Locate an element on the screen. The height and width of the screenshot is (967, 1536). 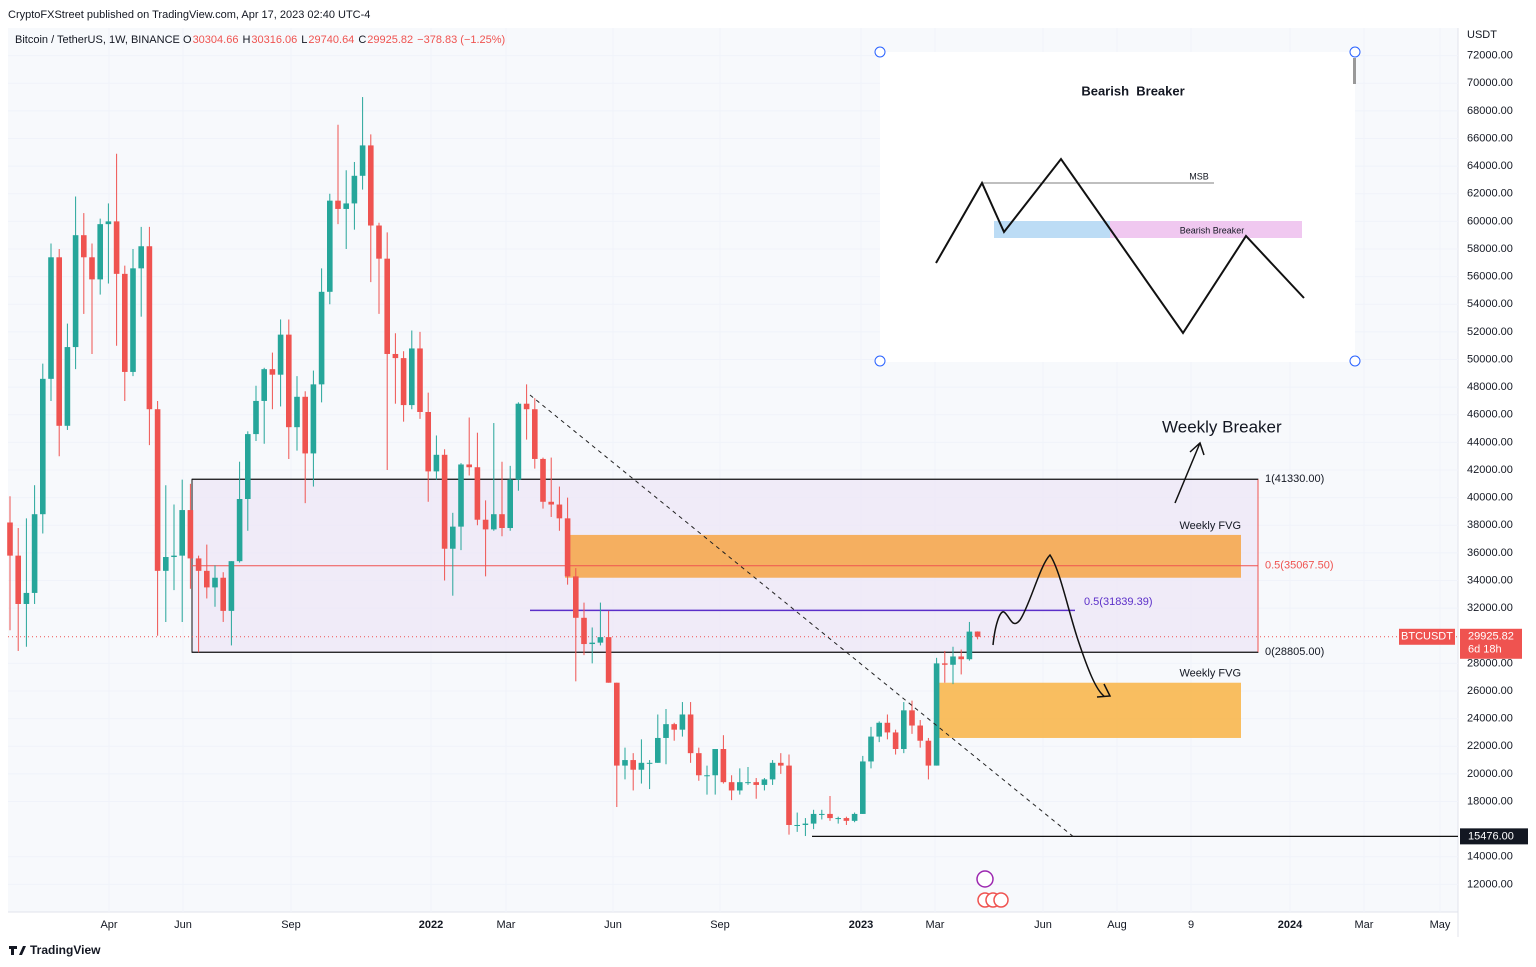
symbol-tag is located at coordinates (1427, 636).